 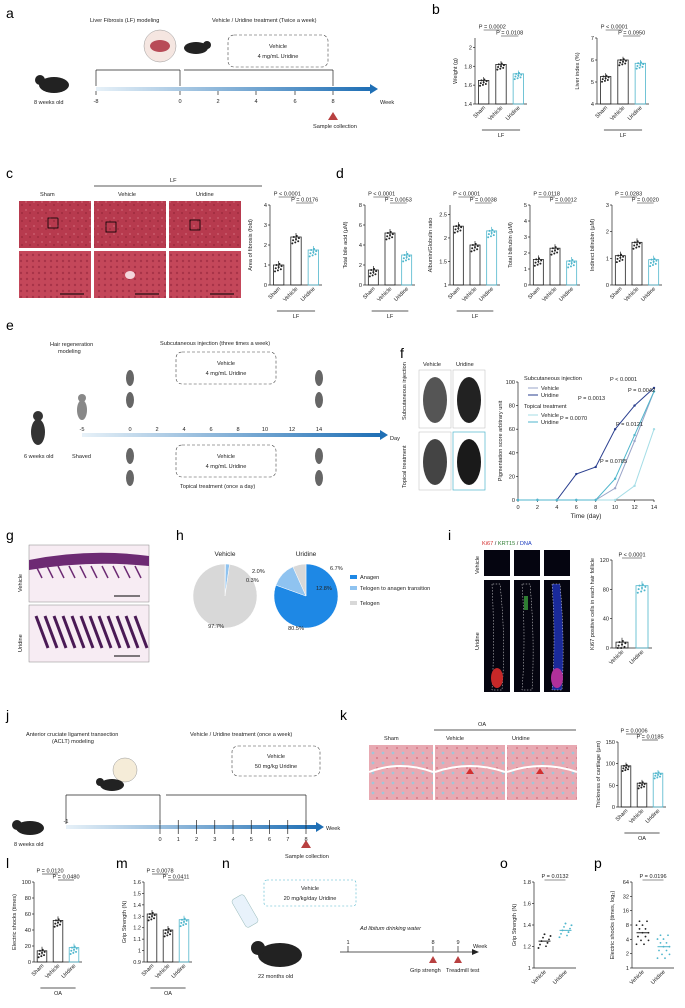 I want to click on y-tick-label: 1, so click(x=139, y=952).